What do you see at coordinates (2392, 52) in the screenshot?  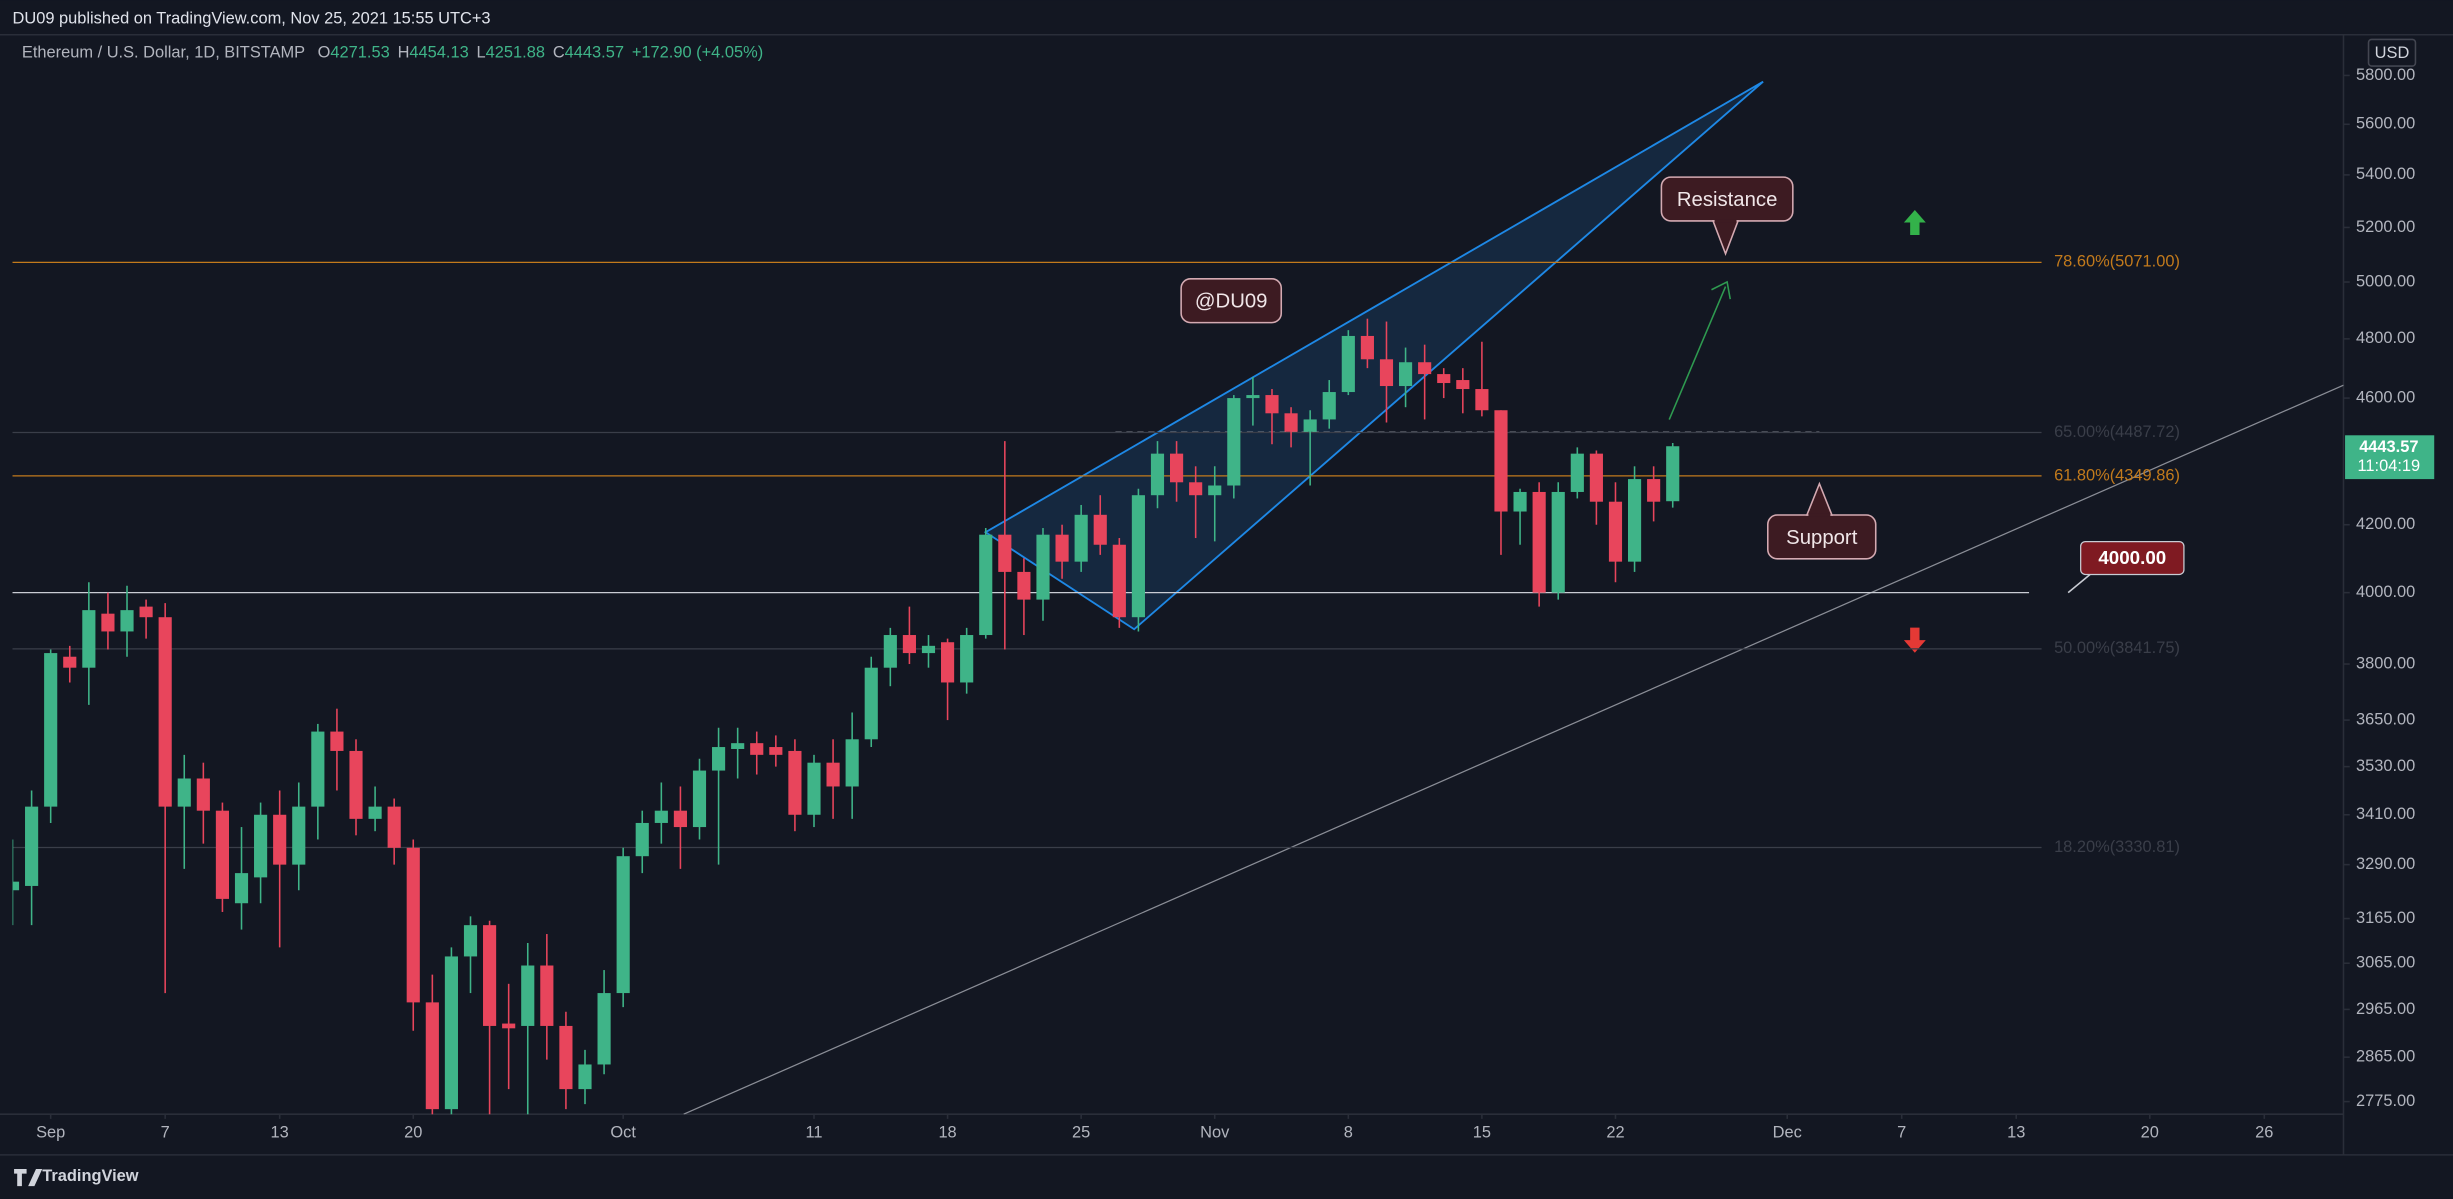 I see `currency-box` at bounding box center [2392, 52].